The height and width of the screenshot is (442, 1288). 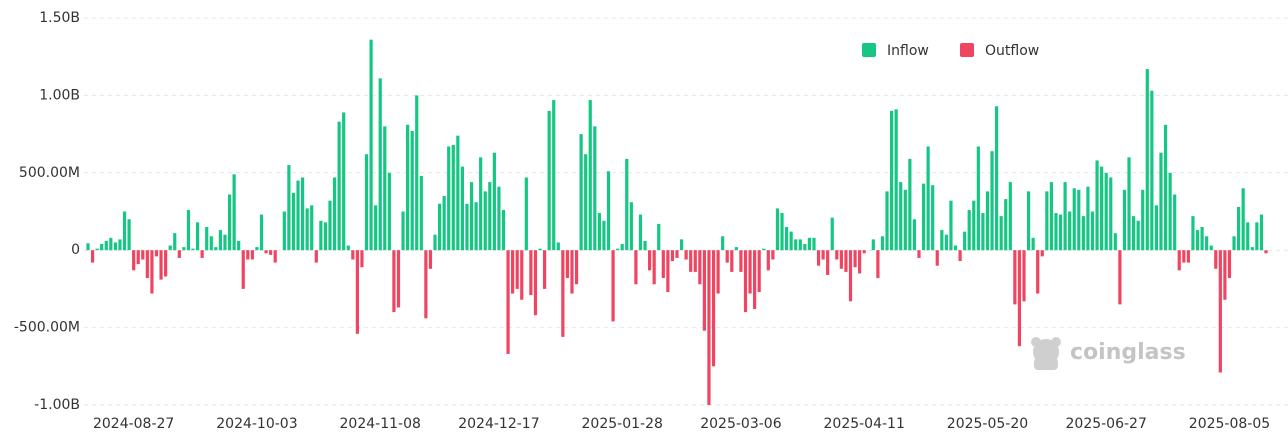 I want to click on x-tick-label: 2025-01-28, so click(x=622, y=424).